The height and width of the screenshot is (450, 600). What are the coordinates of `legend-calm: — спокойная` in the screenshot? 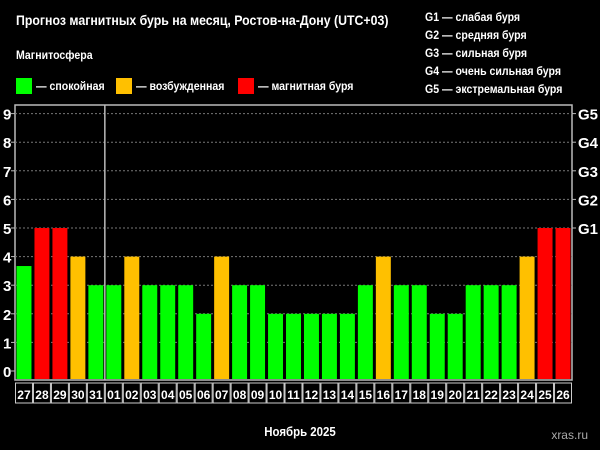 It's located at (65, 86).